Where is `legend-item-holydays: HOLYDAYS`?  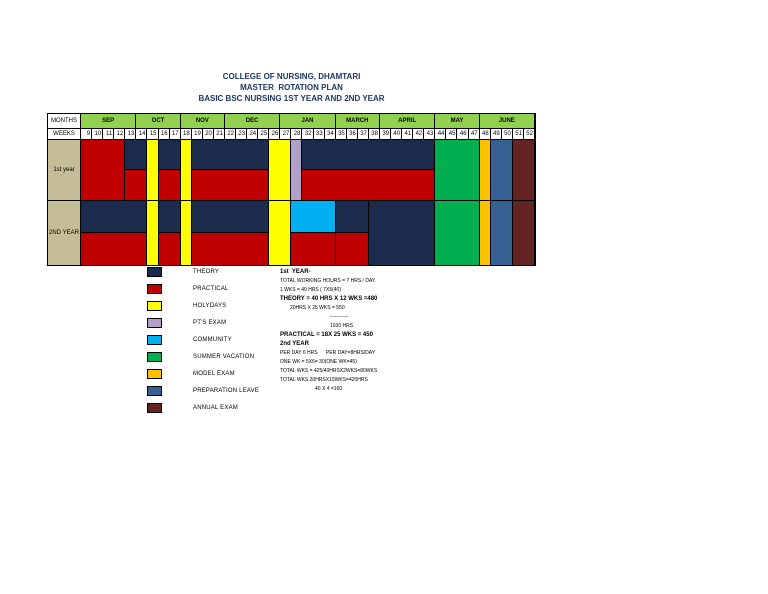
legend-item-holydays: HOLYDAYS is located at coordinates (203, 306).